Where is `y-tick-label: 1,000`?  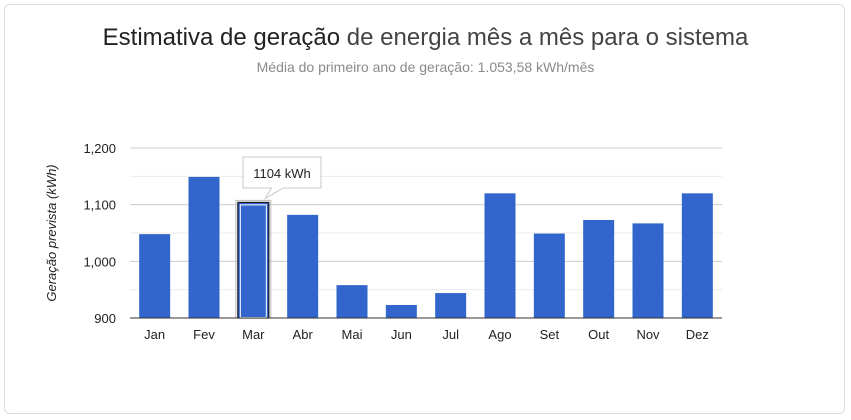
y-tick-label: 1,000 is located at coordinates (99, 261).